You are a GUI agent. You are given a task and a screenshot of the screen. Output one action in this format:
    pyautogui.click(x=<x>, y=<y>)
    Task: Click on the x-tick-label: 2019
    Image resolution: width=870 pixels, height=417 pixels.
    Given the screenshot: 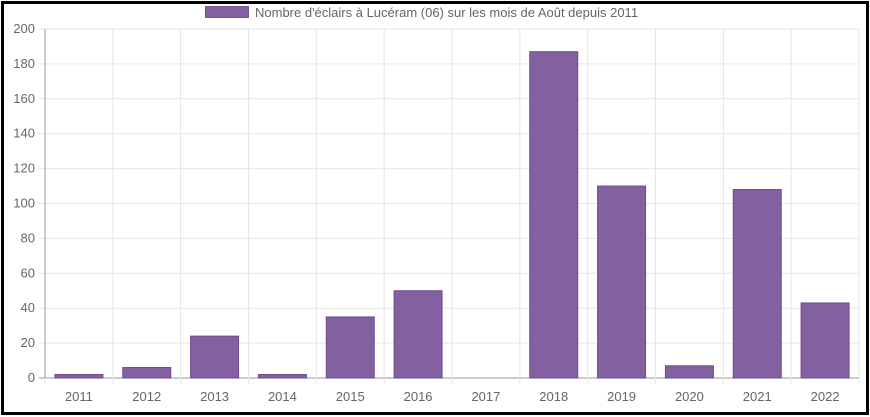 What is the action you would take?
    pyautogui.click(x=621, y=396)
    